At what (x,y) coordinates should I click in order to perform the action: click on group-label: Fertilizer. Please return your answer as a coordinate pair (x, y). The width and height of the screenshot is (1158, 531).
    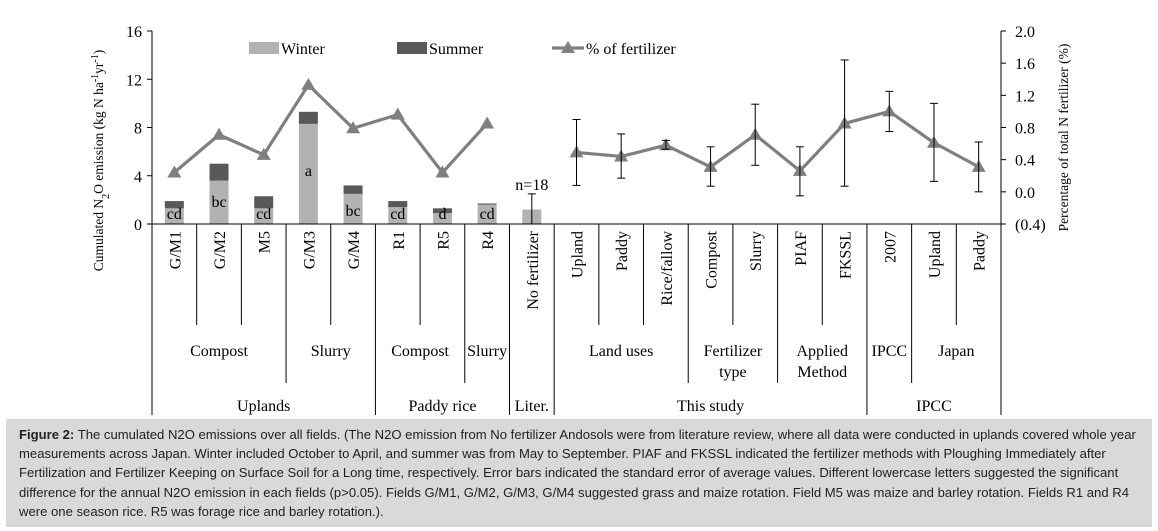
    Looking at the image, I should click on (733, 351).